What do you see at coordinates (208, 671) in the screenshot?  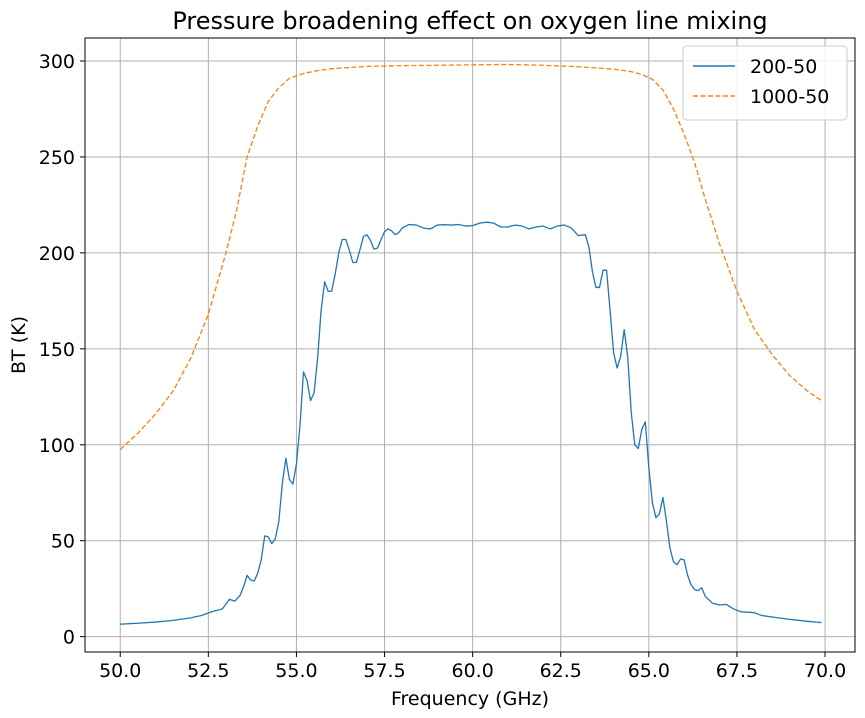 I see `x-tick-label: 52.5` at bounding box center [208, 671].